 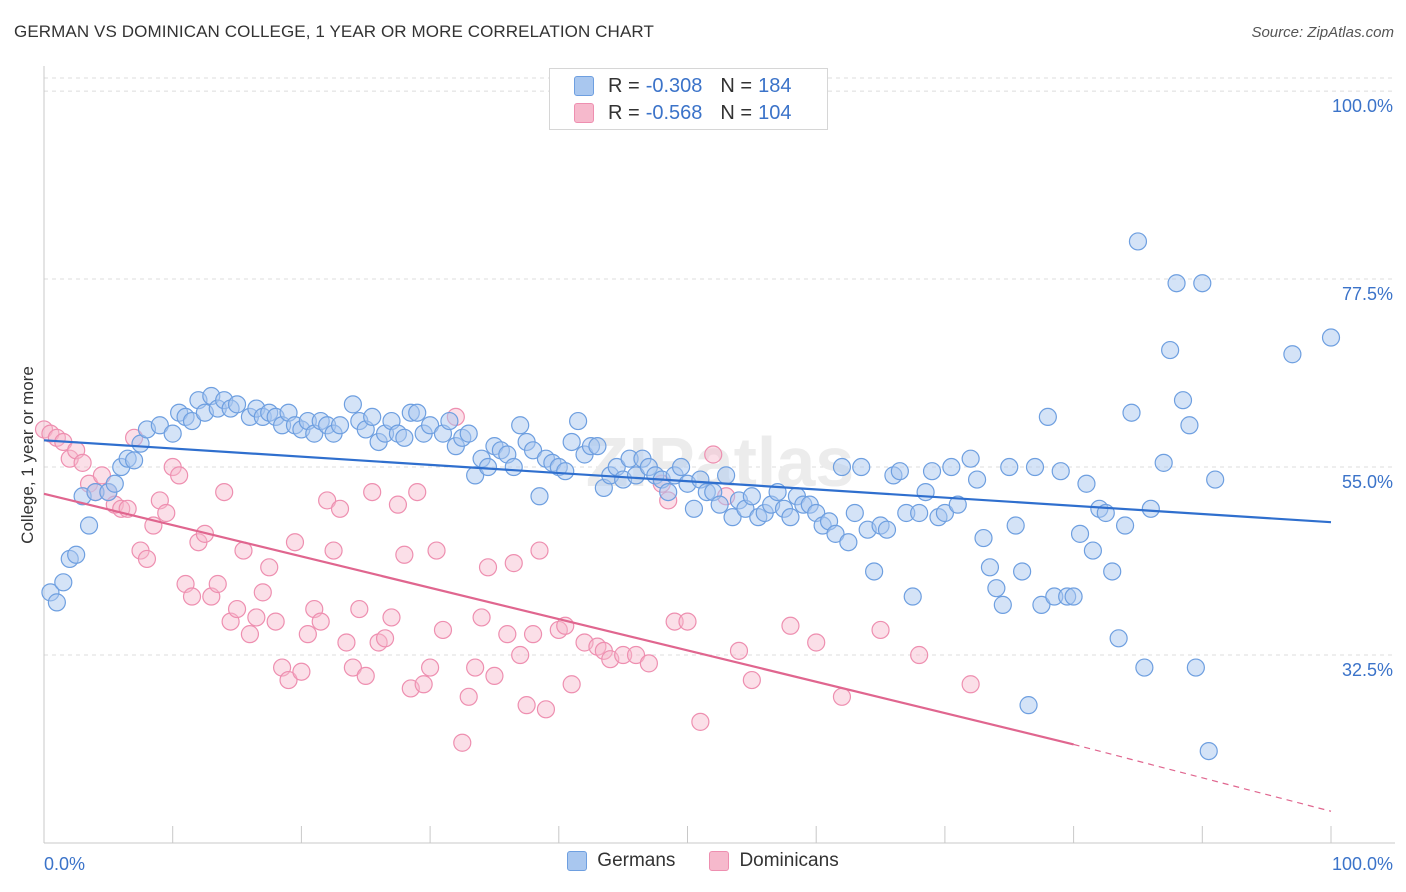 I want to click on n-value: 104, so click(x=775, y=112).